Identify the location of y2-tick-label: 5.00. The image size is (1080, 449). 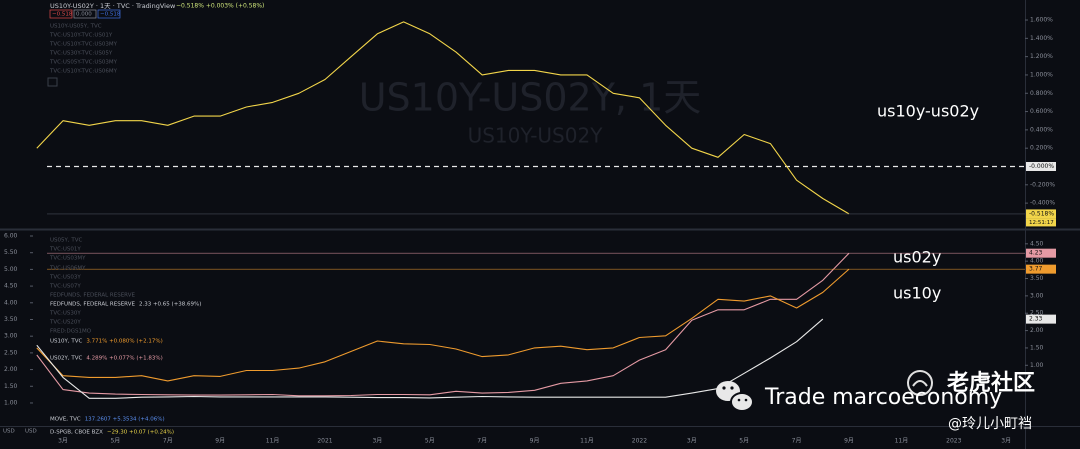
(11, 269).